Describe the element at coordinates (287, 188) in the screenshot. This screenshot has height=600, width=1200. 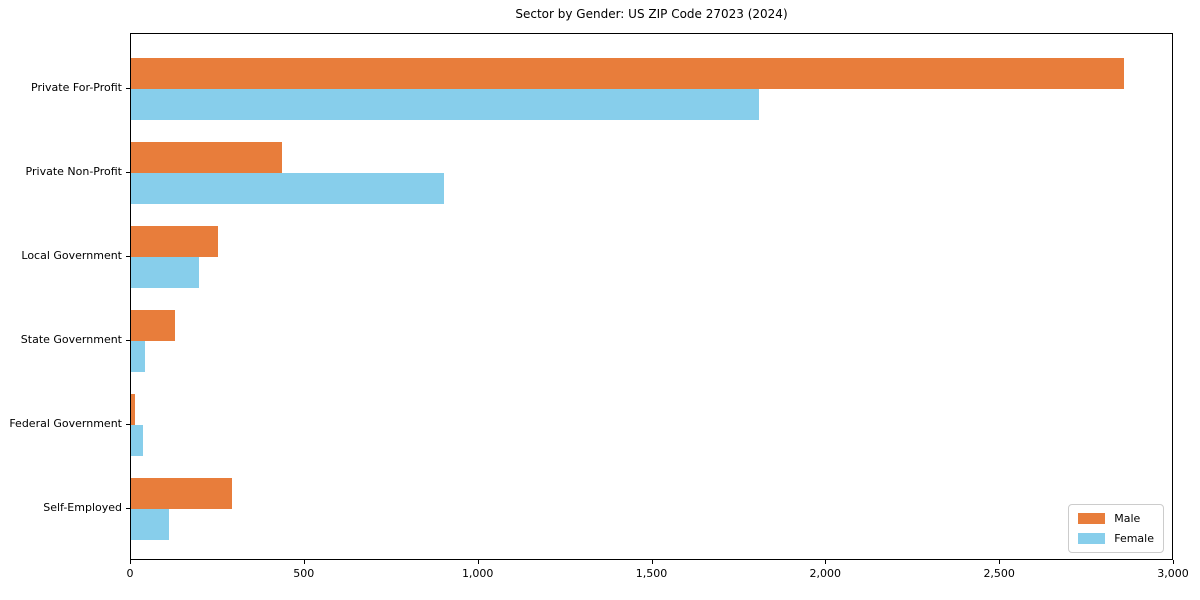
I see `bar-female-private-non-profit` at that location.